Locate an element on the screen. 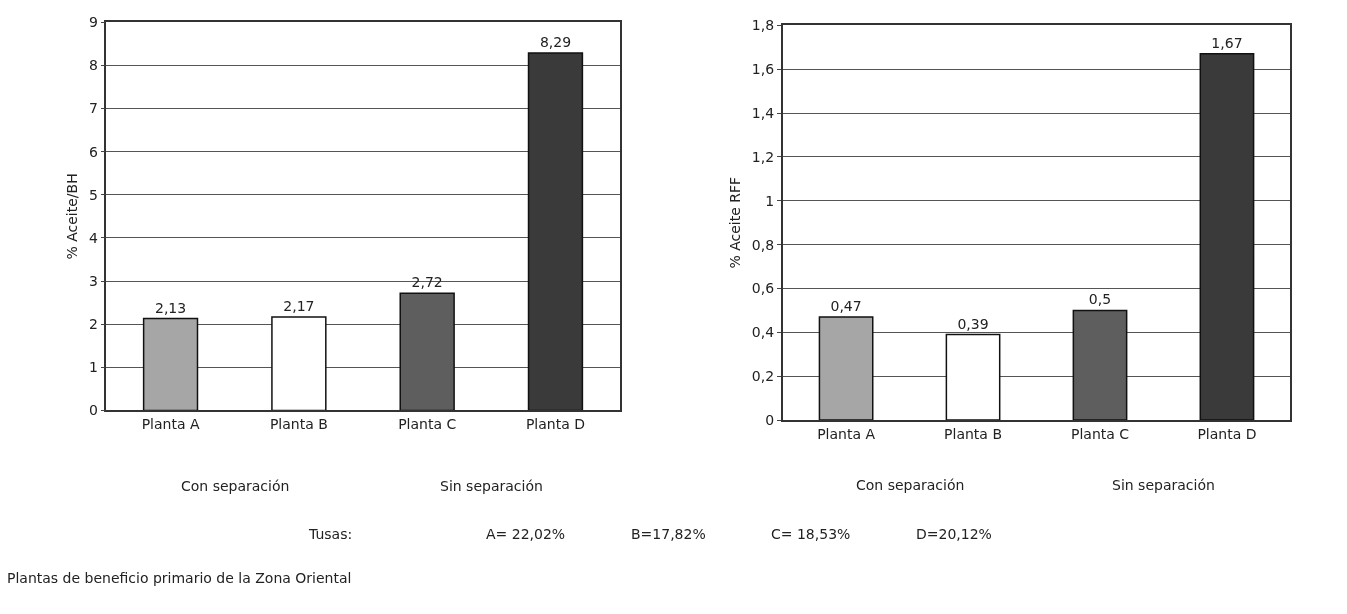 The image size is (1347, 614). y-tick-label: 8 is located at coordinates (93, 65).